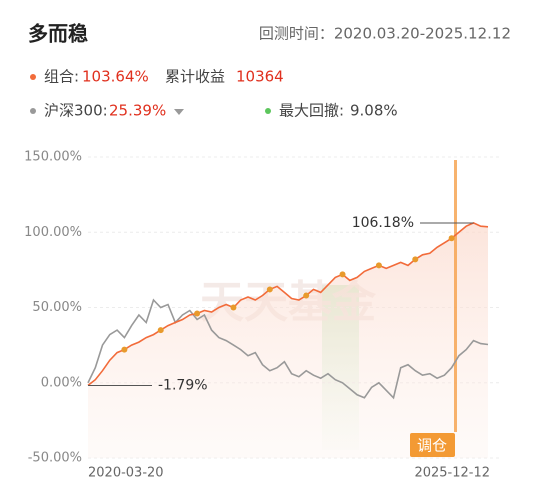  Describe the element at coordinates (179, 112) in the screenshot. I see `dropdown-arrow` at that location.